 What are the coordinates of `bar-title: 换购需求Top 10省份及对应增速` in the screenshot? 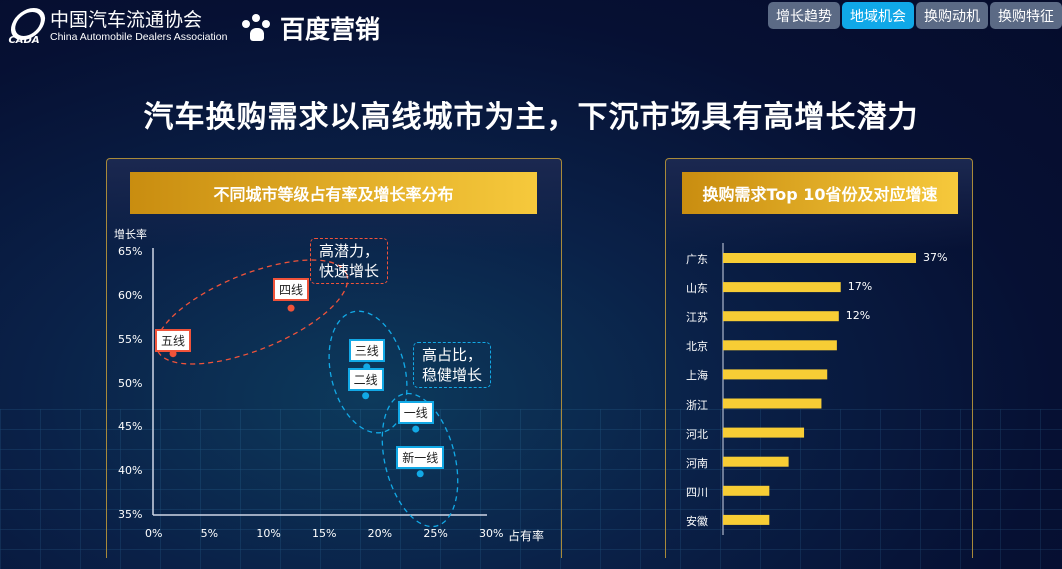 It's located at (820, 193).